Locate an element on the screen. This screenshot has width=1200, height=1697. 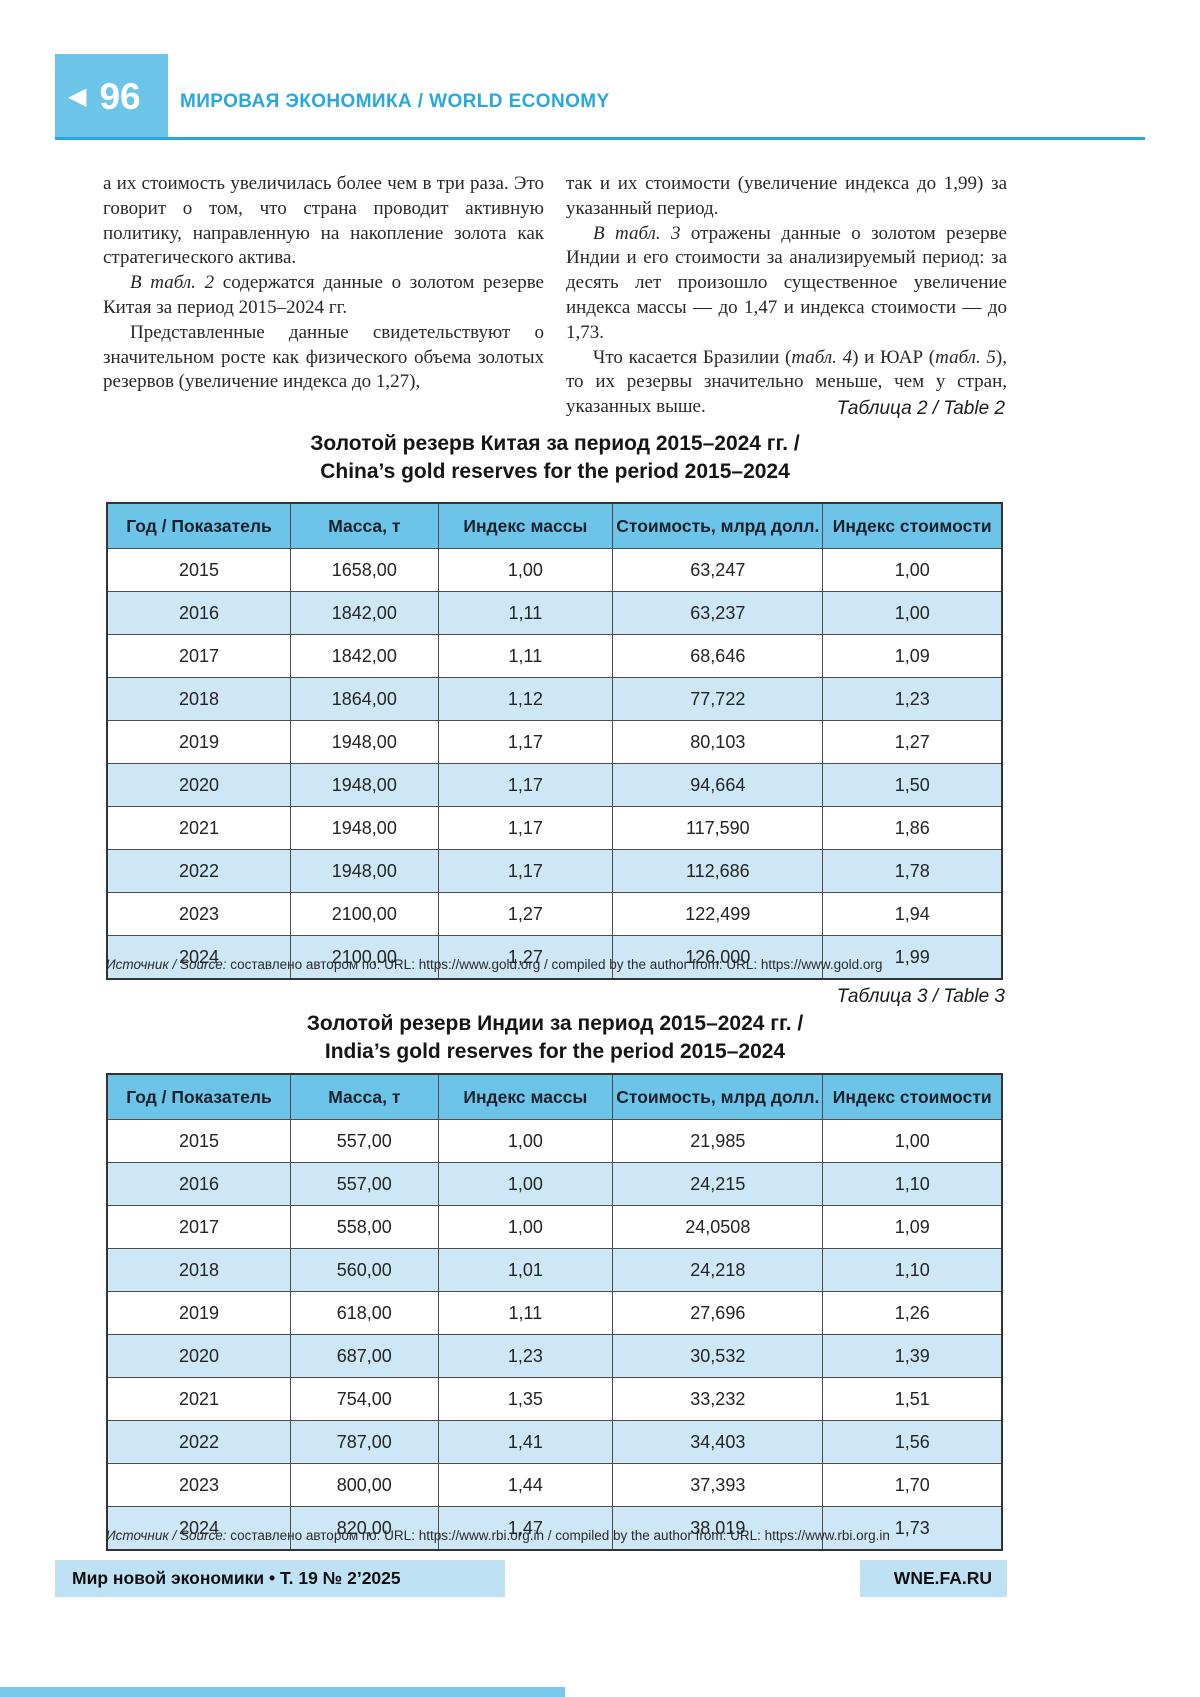
table-cell: 117,590 is located at coordinates (718, 828).